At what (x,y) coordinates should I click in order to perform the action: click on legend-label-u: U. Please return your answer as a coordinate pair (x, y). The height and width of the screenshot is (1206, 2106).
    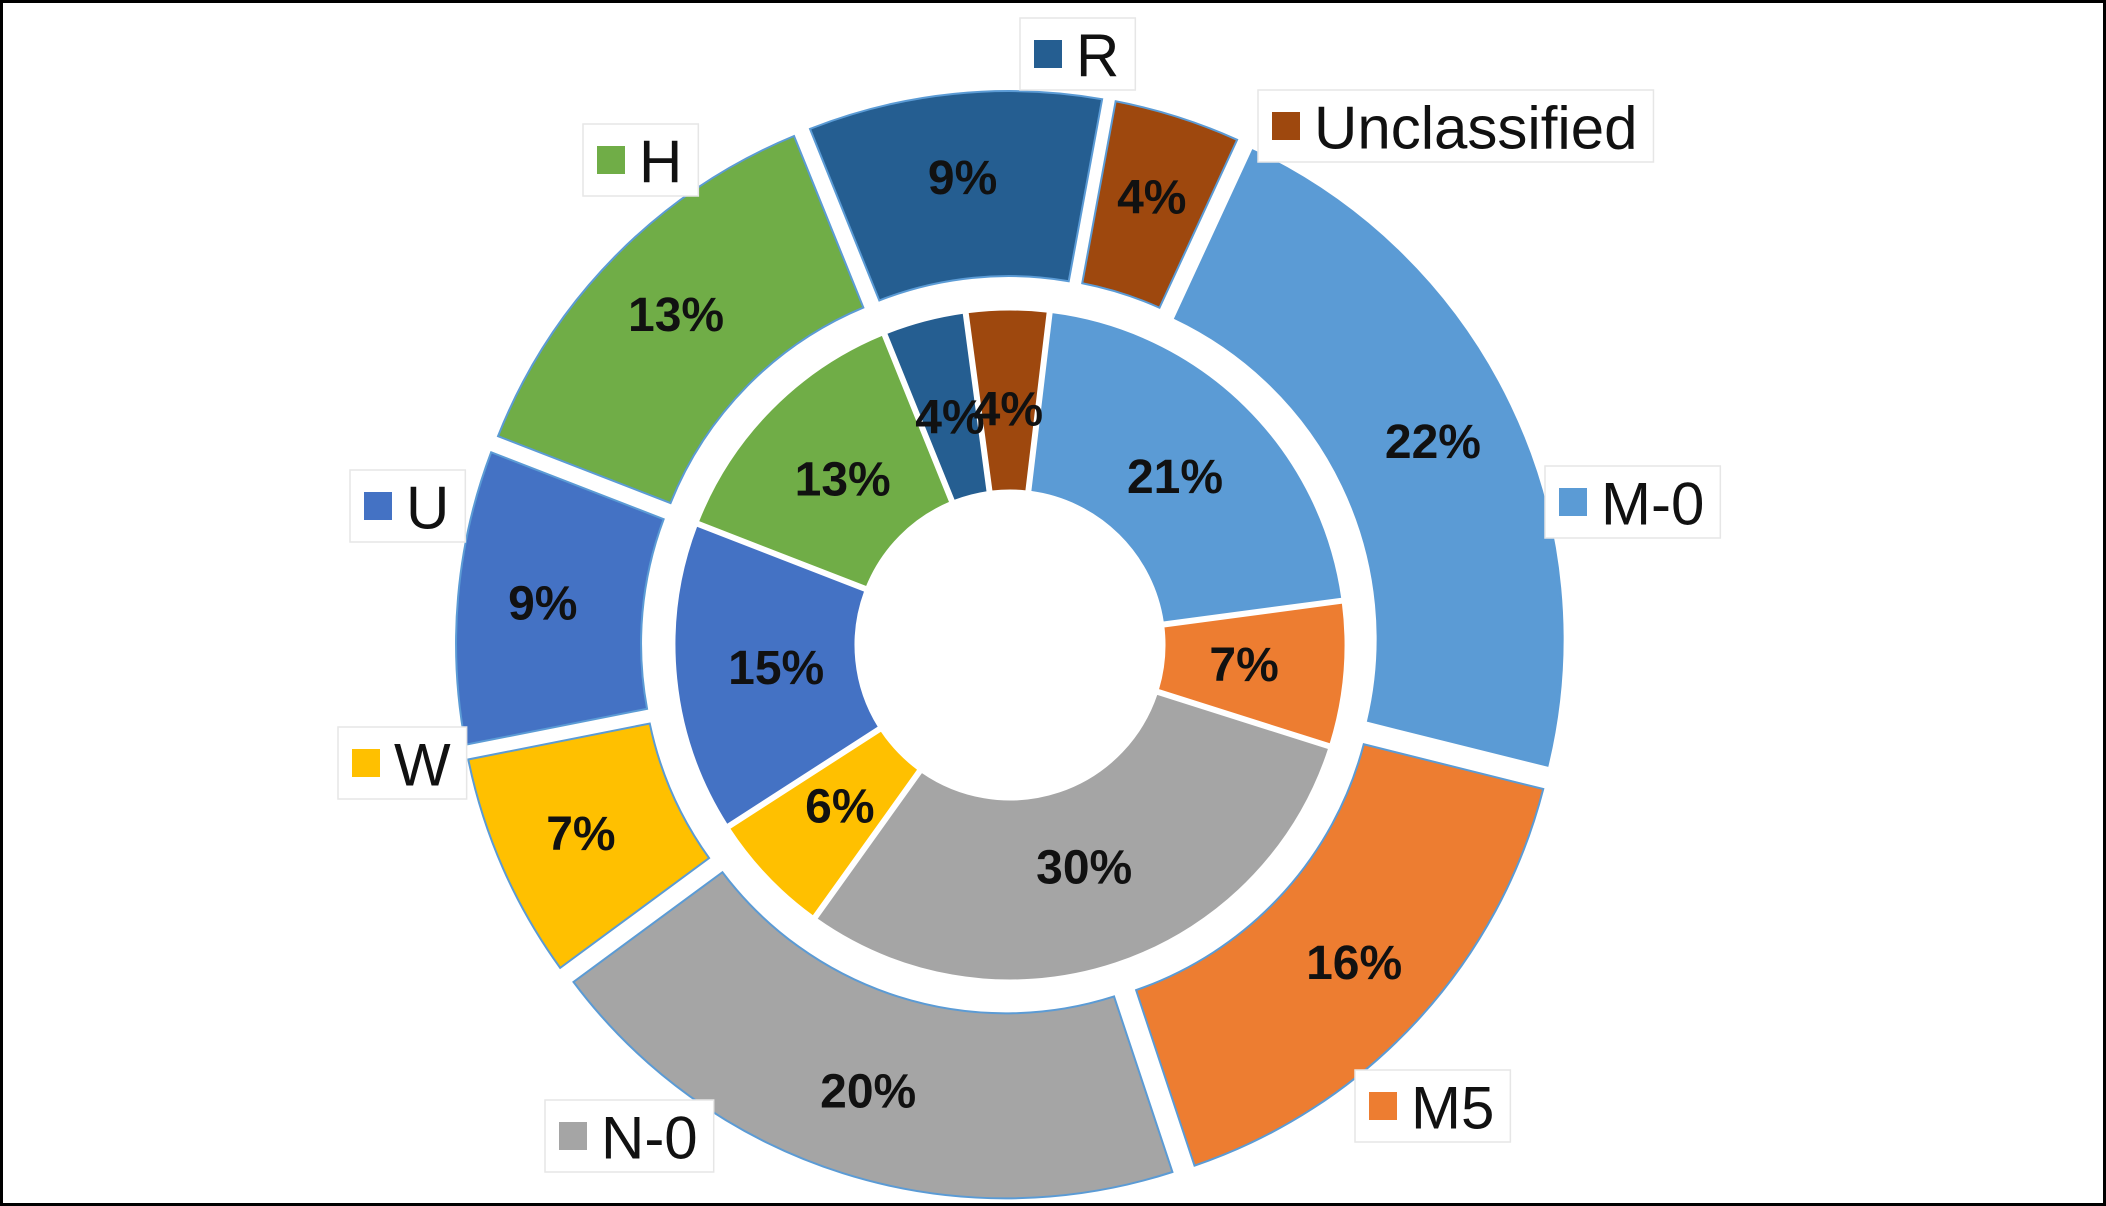
    Looking at the image, I should click on (427, 508).